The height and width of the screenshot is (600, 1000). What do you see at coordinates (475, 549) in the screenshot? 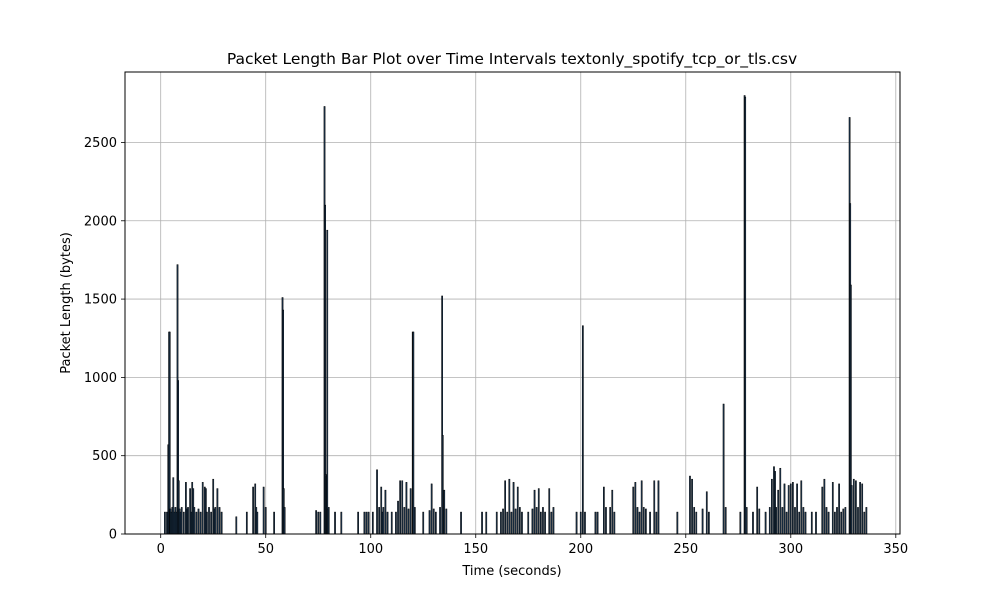
I see `x-tick-label: 150` at bounding box center [475, 549].